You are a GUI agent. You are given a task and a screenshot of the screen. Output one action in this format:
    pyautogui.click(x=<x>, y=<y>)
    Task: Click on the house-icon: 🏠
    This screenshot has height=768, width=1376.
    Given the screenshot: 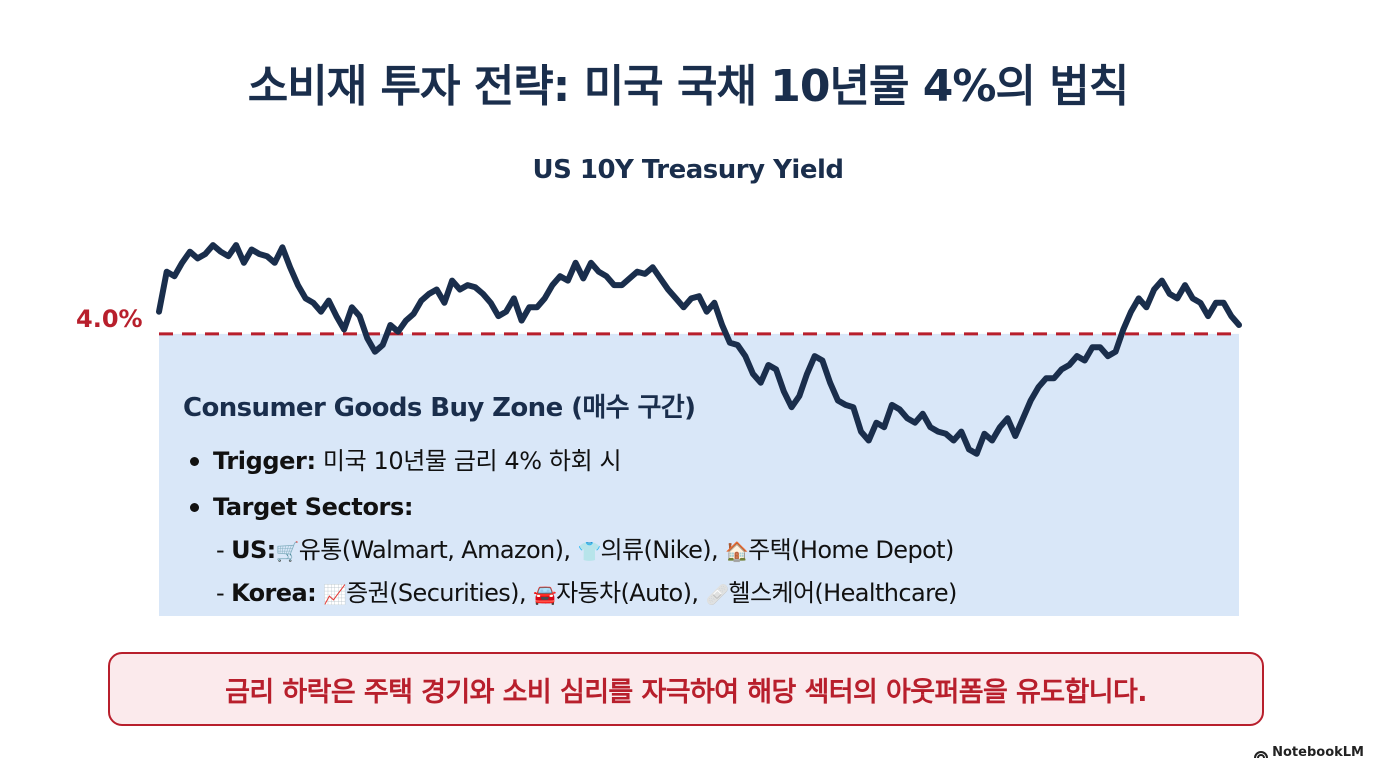 What is the action you would take?
    pyautogui.click(x=737, y=552)
    